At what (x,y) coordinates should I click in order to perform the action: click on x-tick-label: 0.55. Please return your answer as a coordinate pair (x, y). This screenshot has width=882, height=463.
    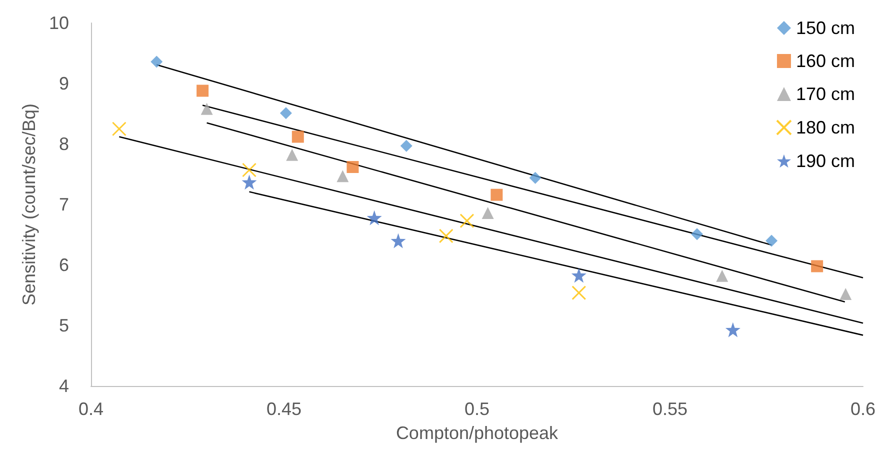
    Looking at the image, I should click on (670, 409).